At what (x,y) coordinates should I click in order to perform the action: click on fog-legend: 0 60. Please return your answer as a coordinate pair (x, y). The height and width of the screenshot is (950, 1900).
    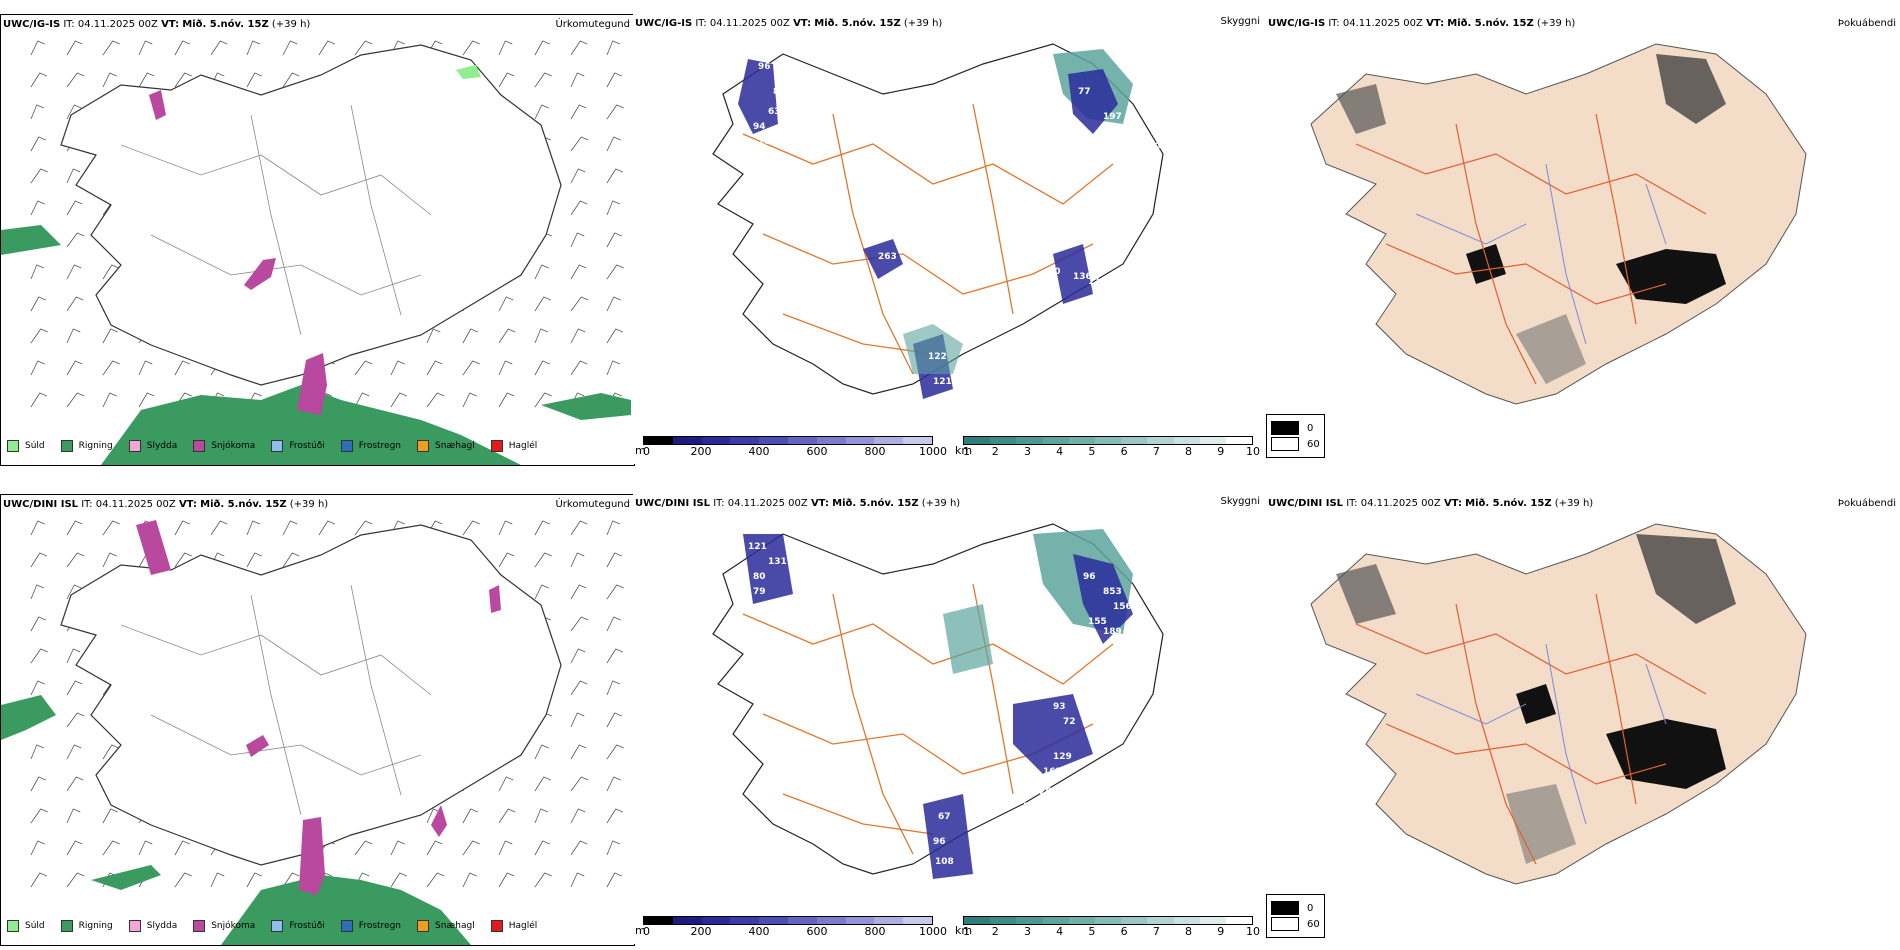
    Looking at the image, I should click on (1295, 436).